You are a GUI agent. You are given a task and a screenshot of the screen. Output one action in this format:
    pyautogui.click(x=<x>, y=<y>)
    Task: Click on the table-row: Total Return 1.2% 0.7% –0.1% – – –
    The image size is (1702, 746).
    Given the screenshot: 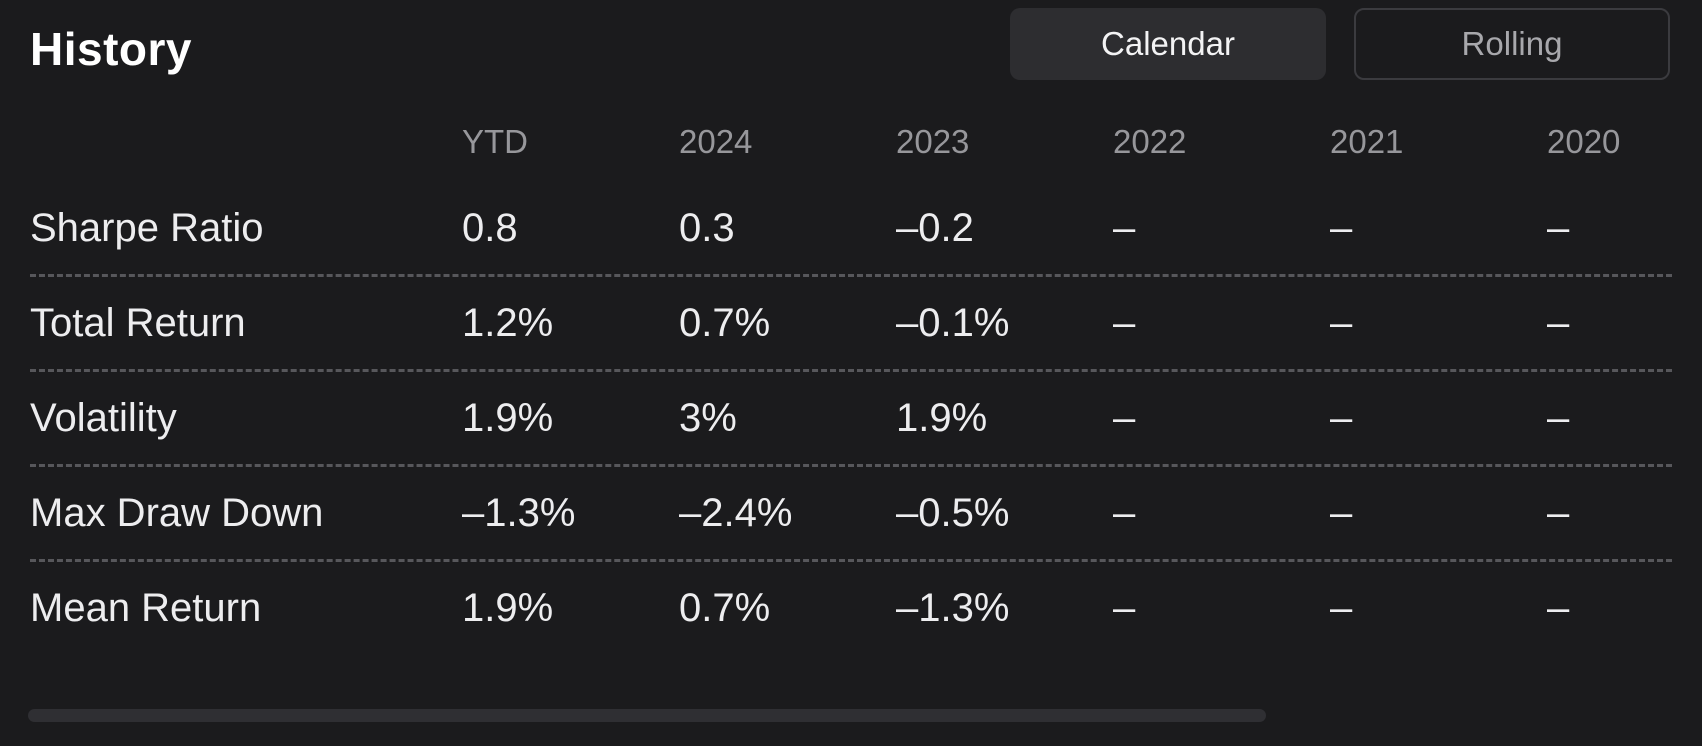 What is the action you would take?
    pyautogui.click(x=851, y=321)
    